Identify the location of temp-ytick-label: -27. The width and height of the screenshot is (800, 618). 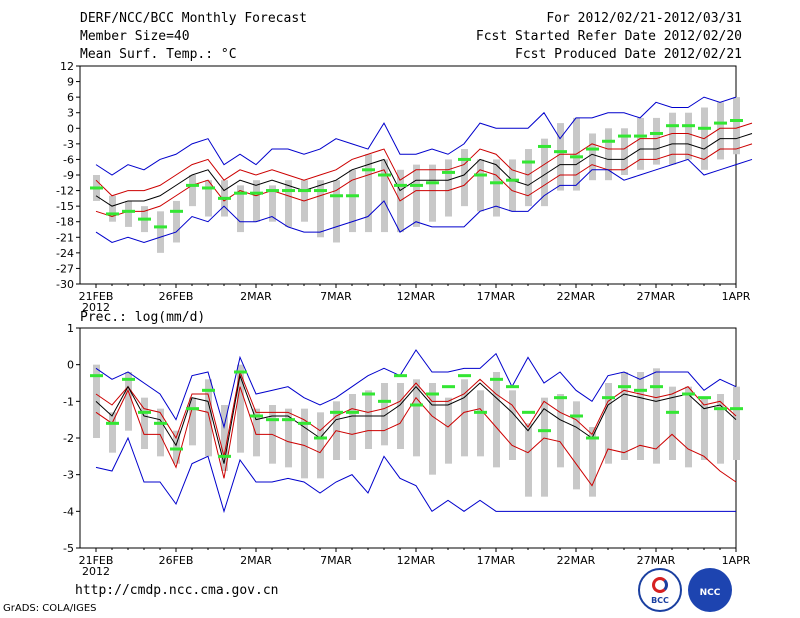
(65, 268).